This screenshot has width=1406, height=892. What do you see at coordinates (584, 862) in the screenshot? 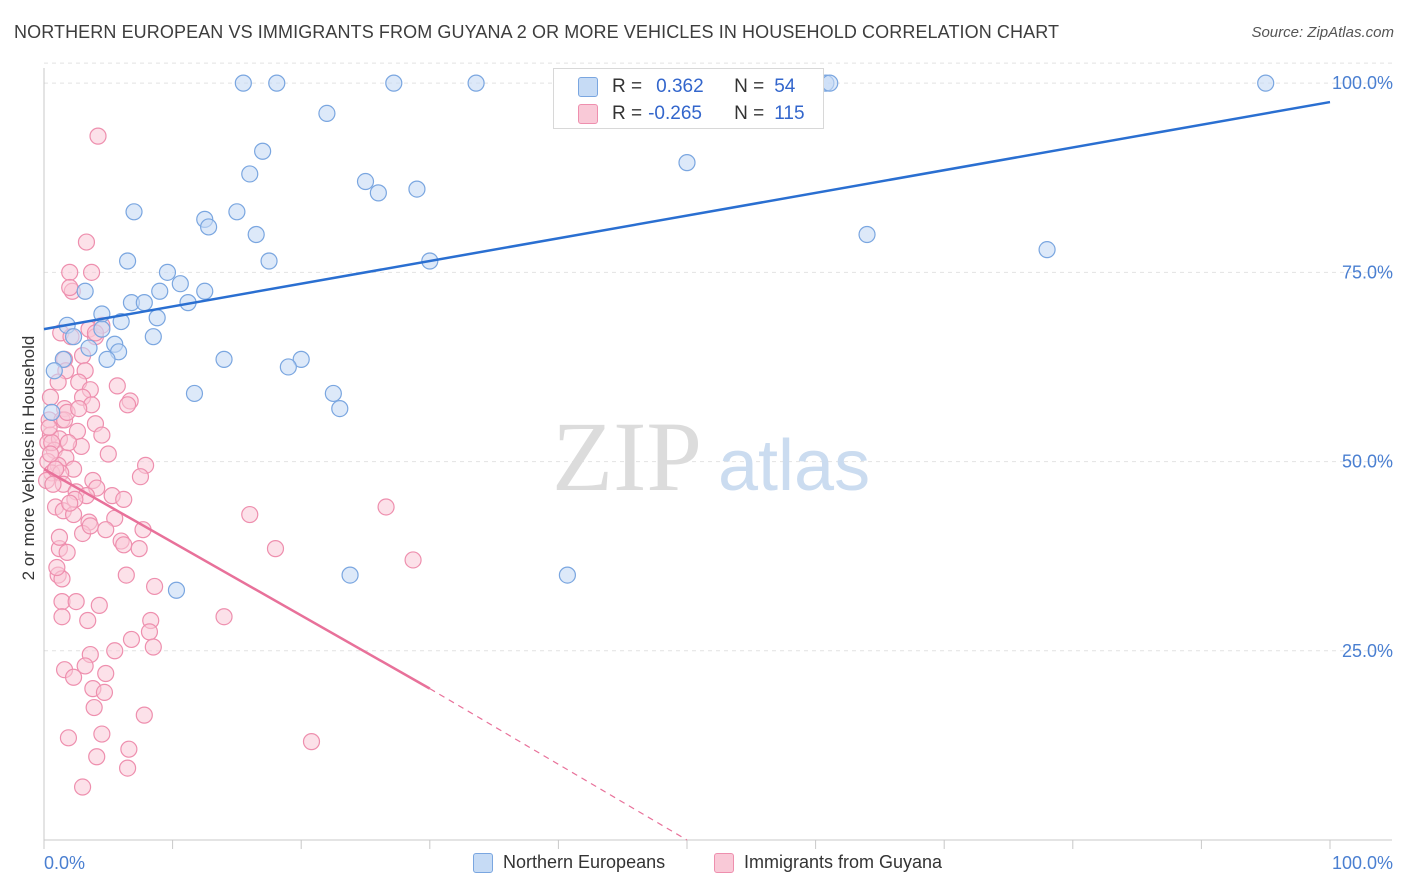
I see `legend-label: Northern Europeans` at bounding box center [584, 862].